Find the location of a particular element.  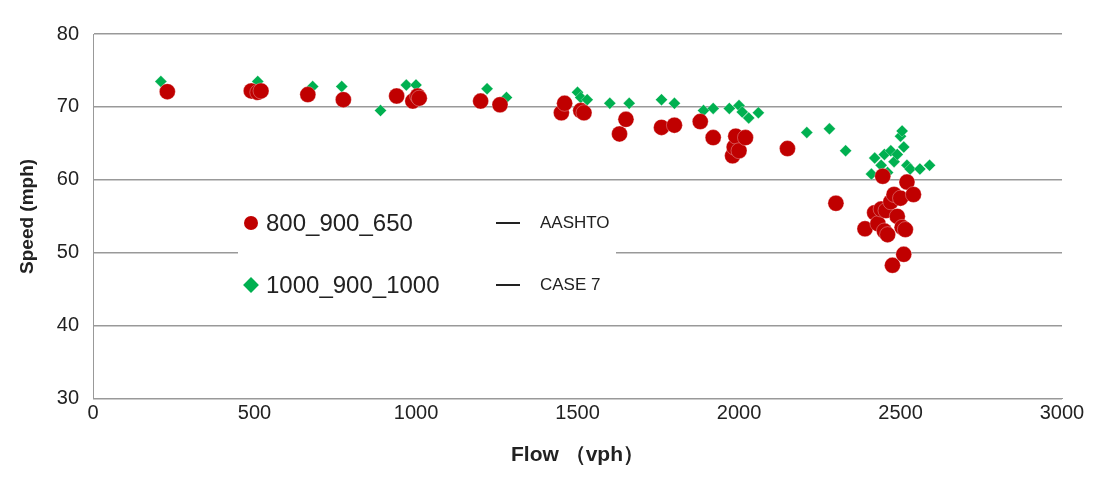

y-tick-label: 30 is located at coordinates (68, 397).